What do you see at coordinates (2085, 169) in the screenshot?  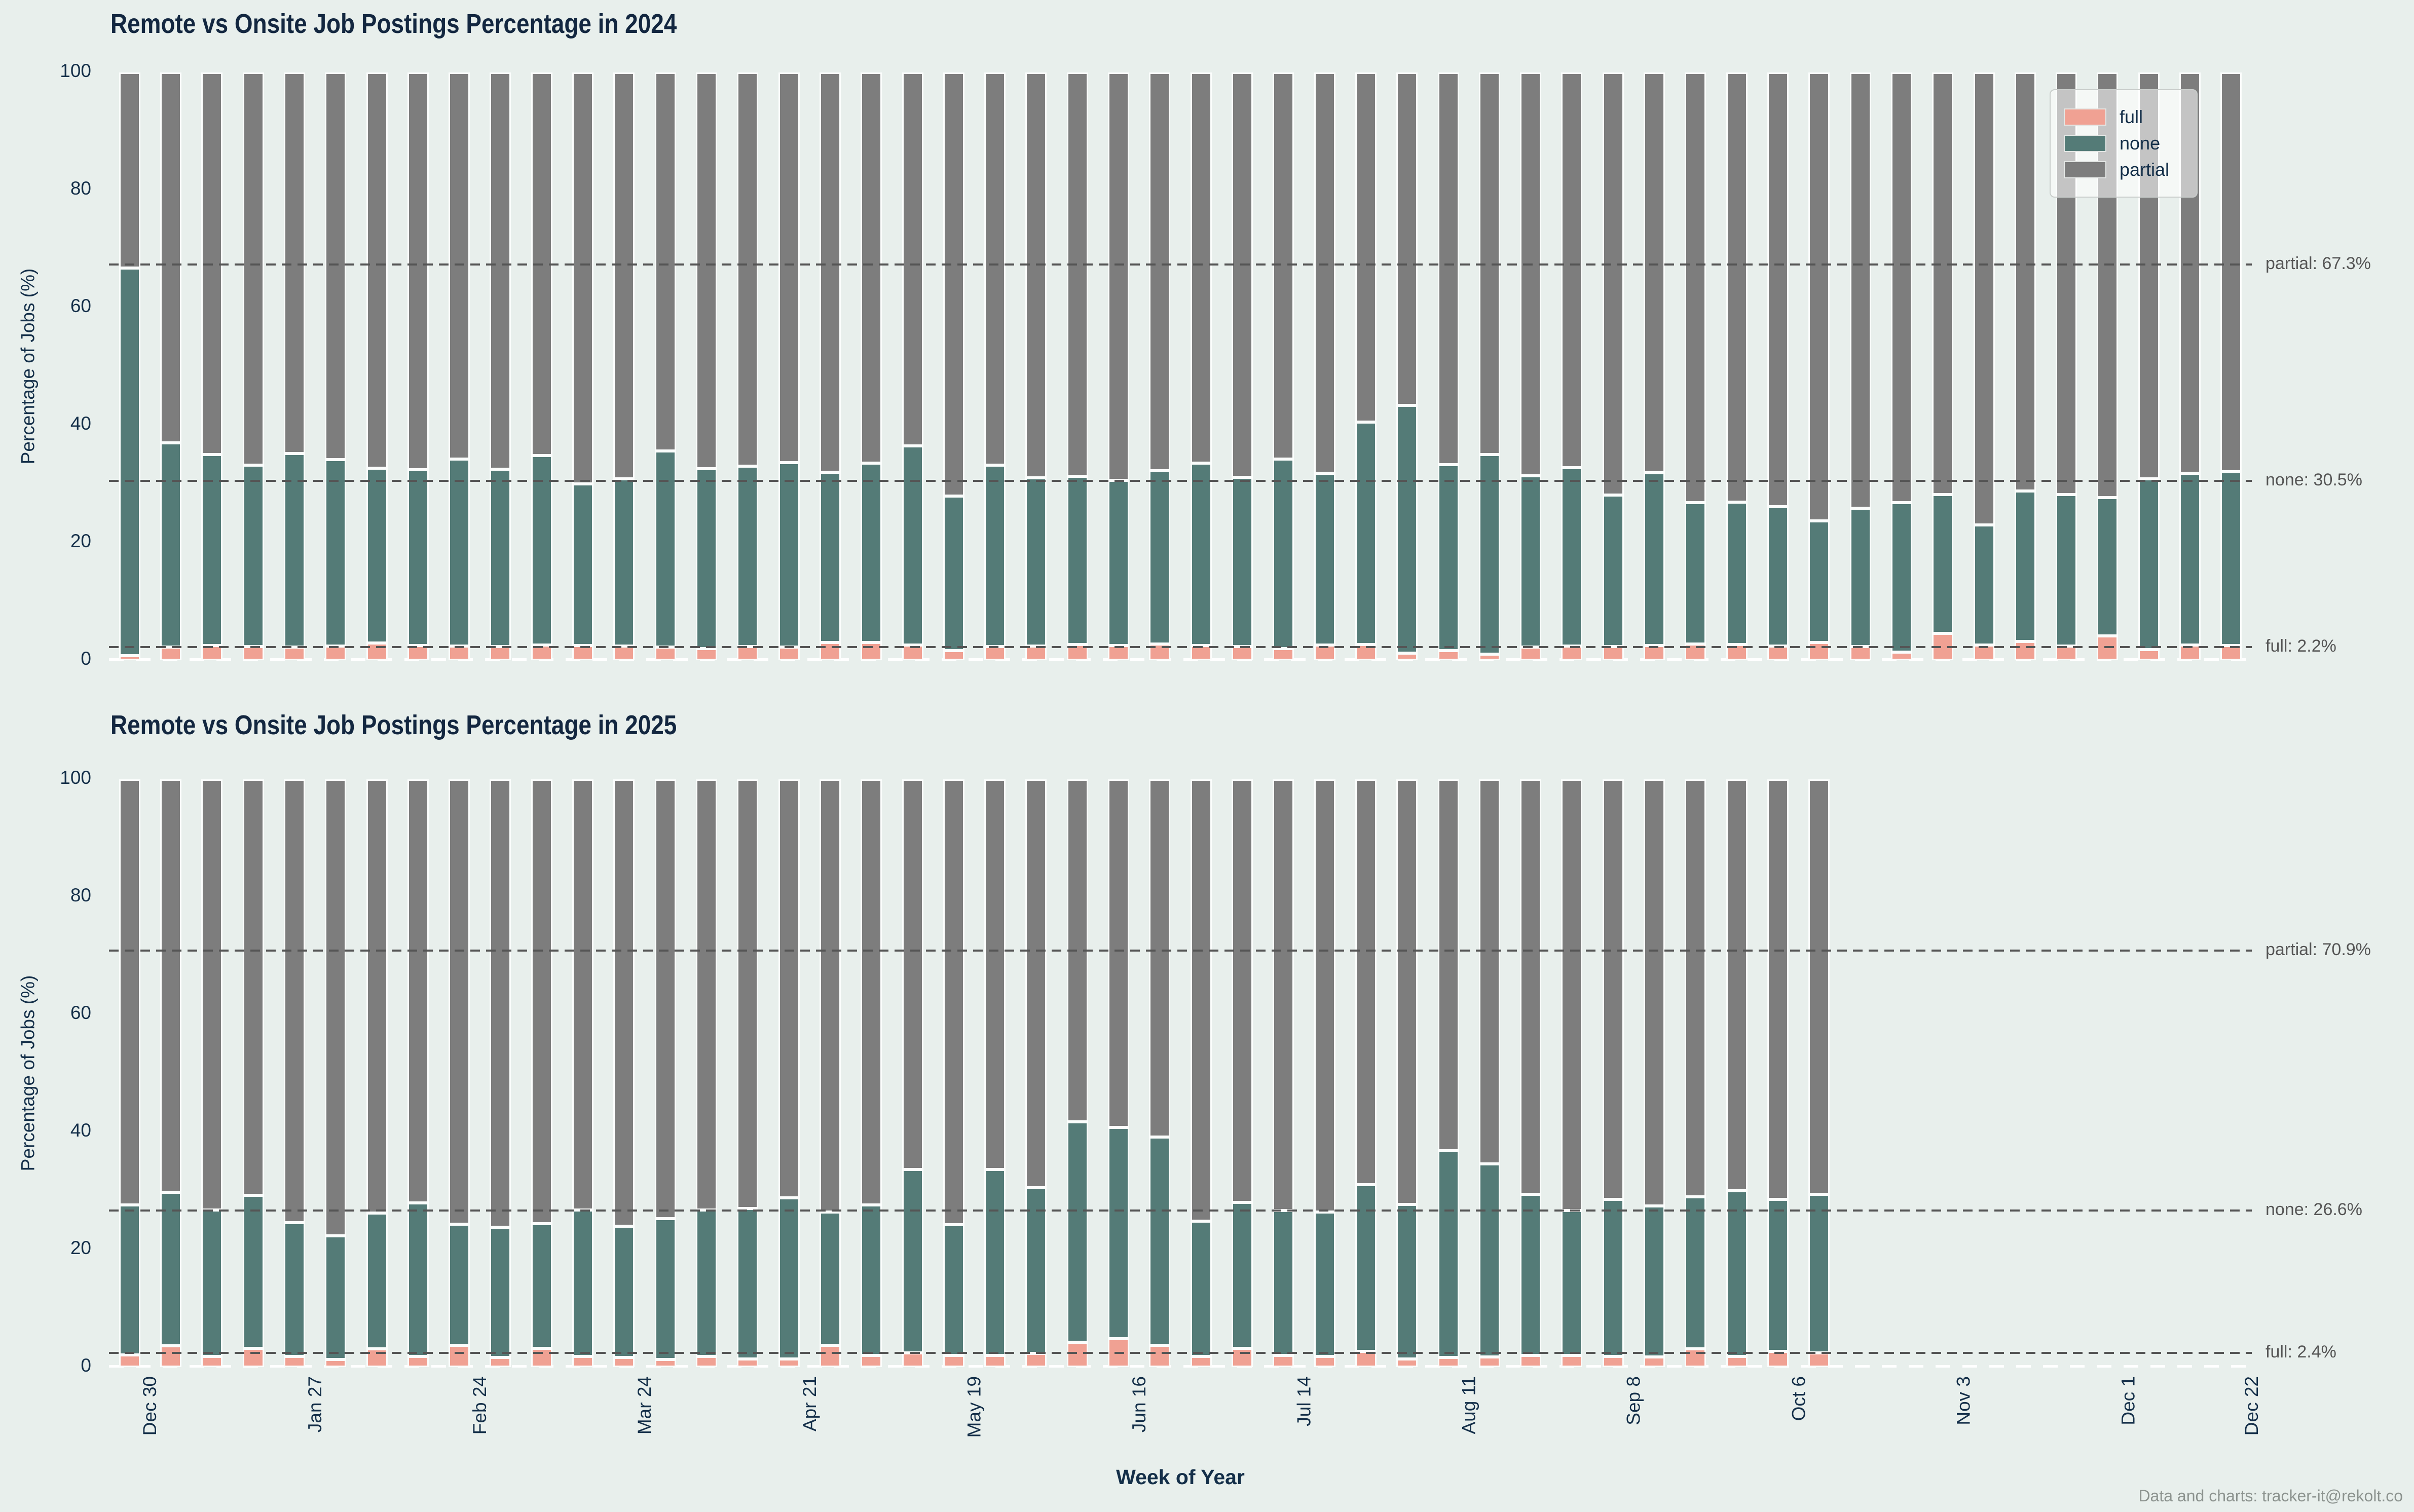 I see `legend-swatch-partial` at bounding box center [2085, 169].